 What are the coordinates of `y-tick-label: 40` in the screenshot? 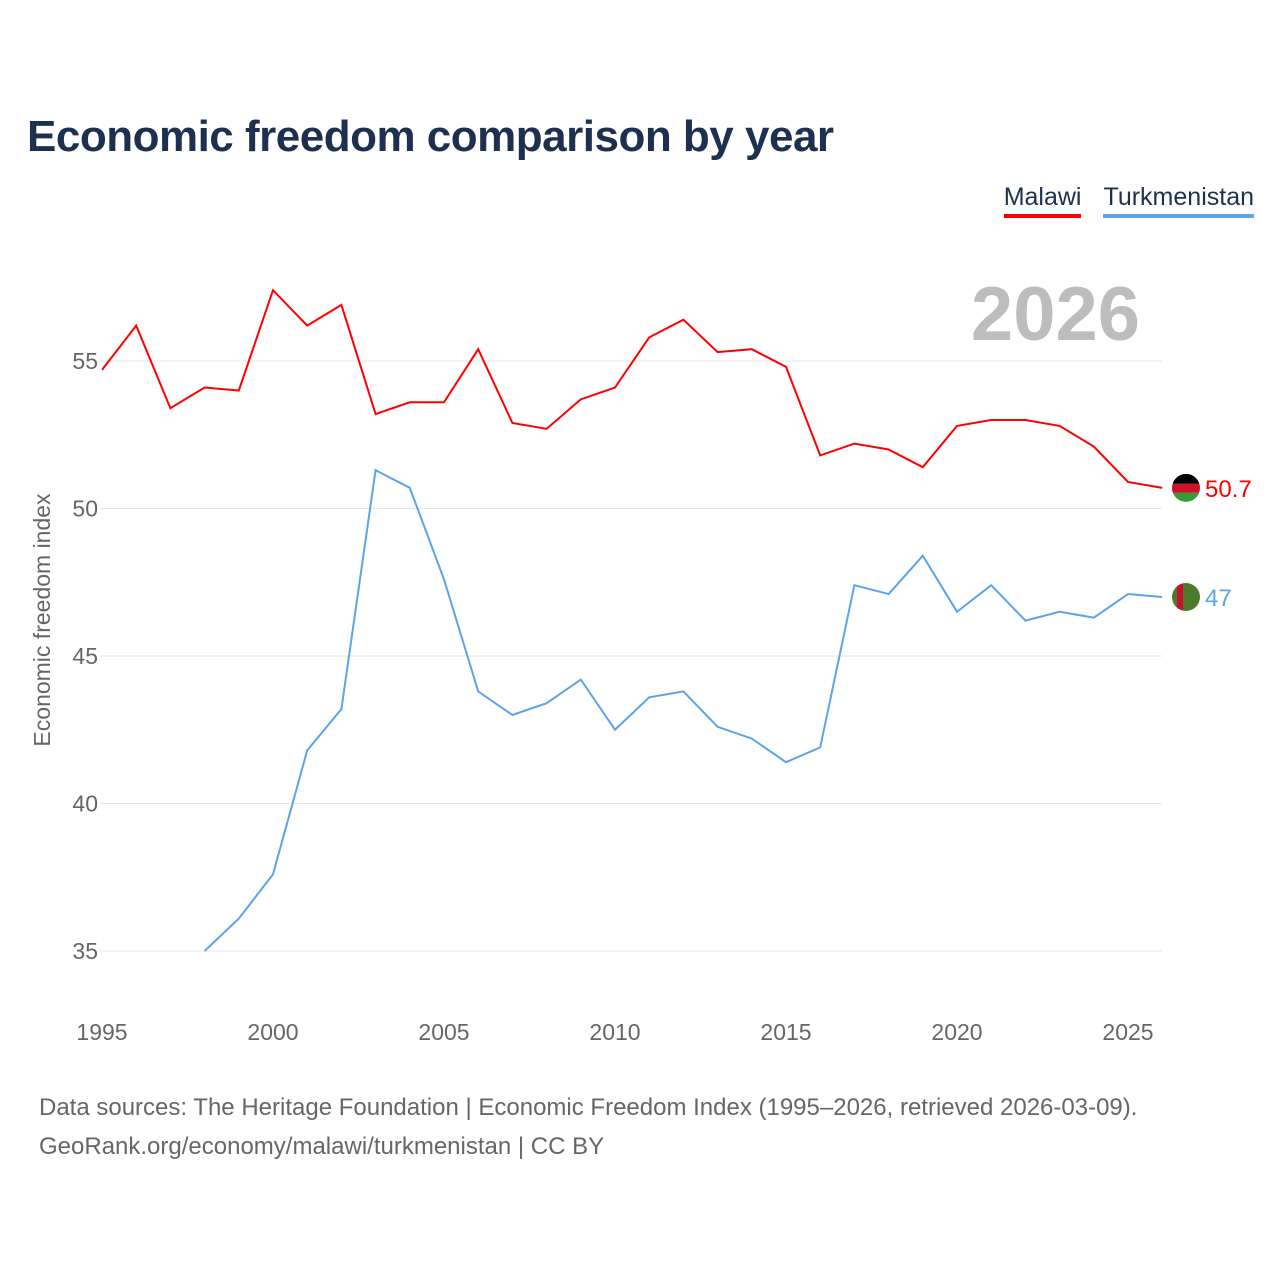 It's located at (85, 804).